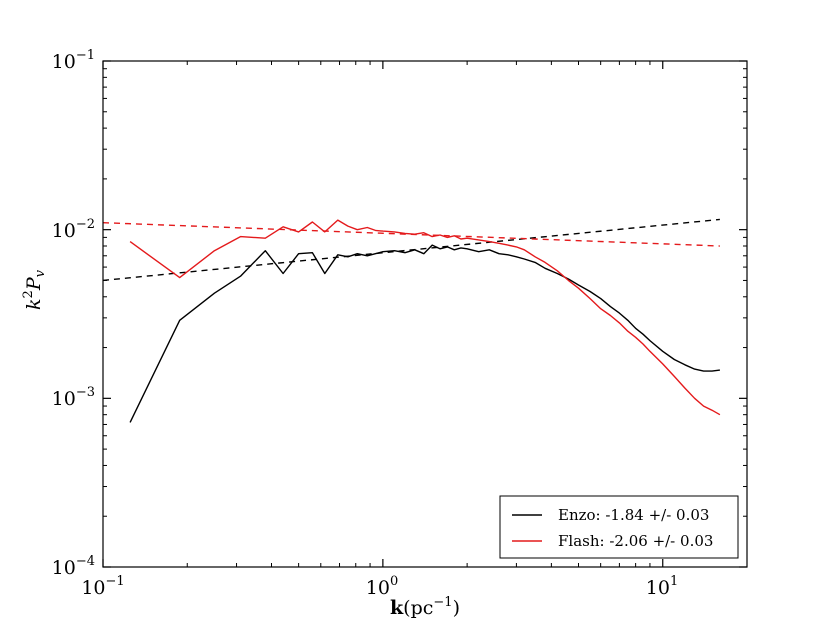 The image size is (830, 630). What do you see at coordinates (85, 224) in the screenshot?
I see `y-tick-exp-2: −2` at bounding box center [85, 224].